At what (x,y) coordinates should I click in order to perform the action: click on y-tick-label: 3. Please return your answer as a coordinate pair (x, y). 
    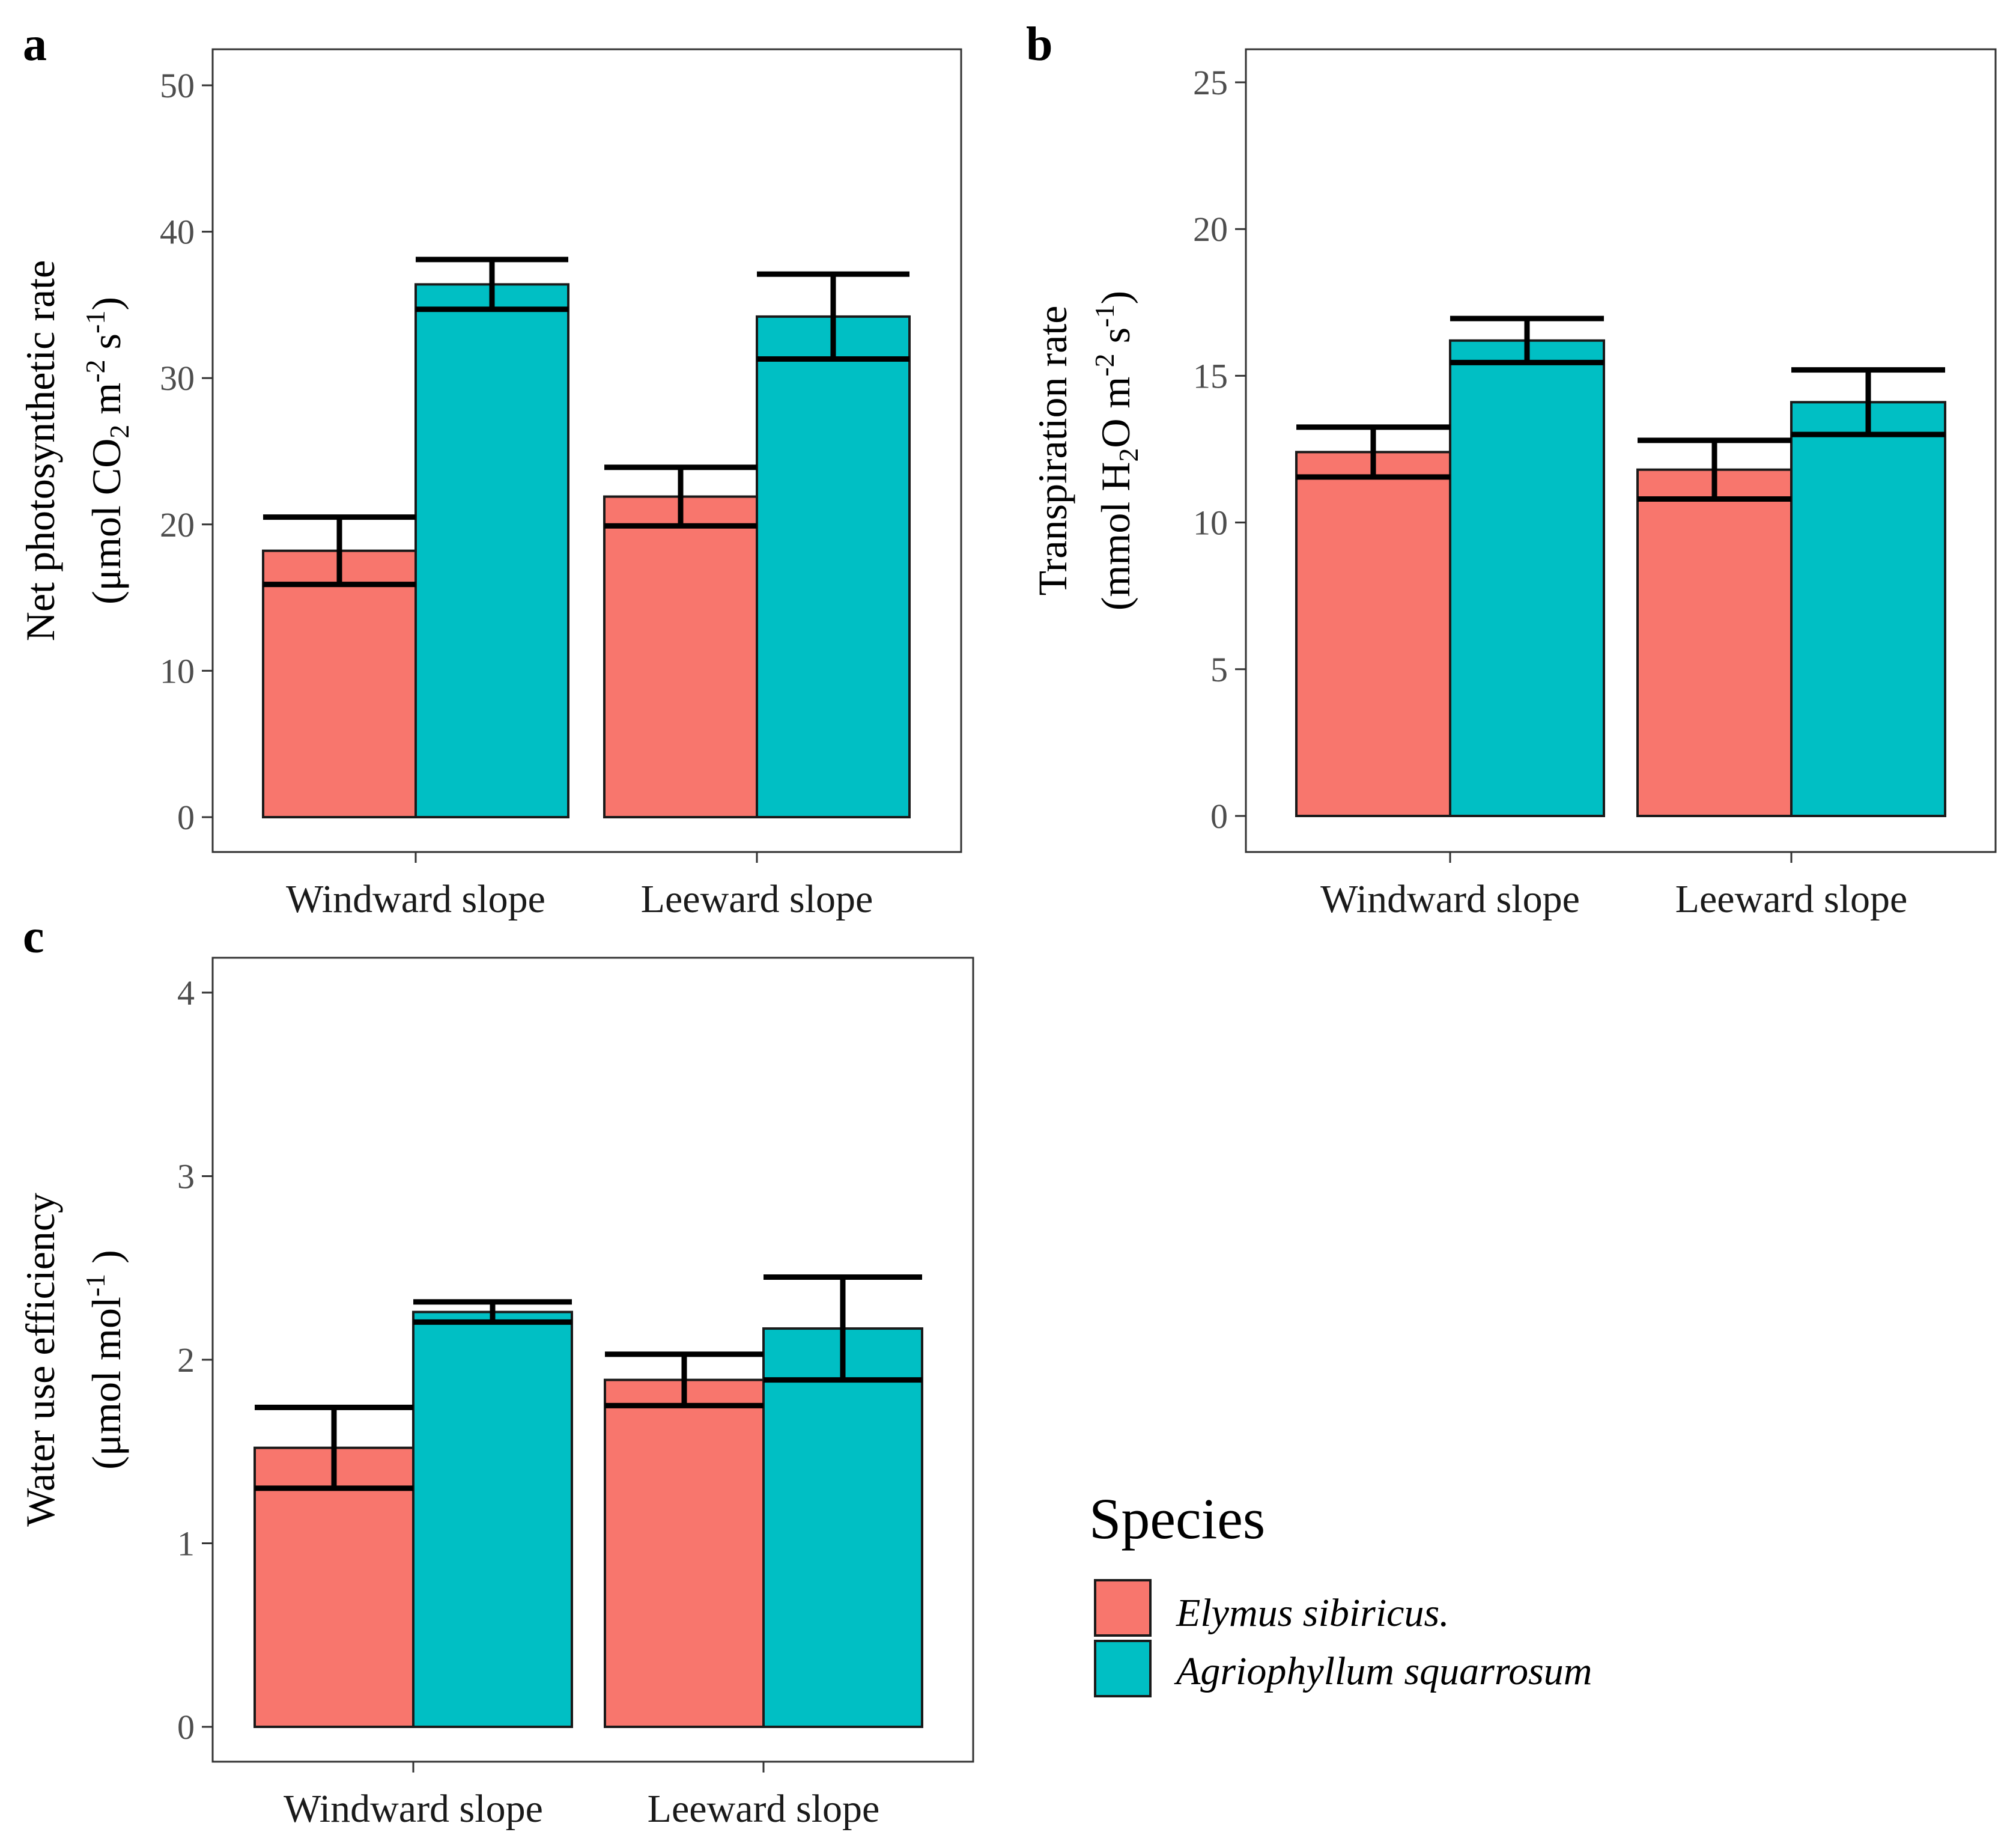
    Looking at the image, I should click on (186, 1176).